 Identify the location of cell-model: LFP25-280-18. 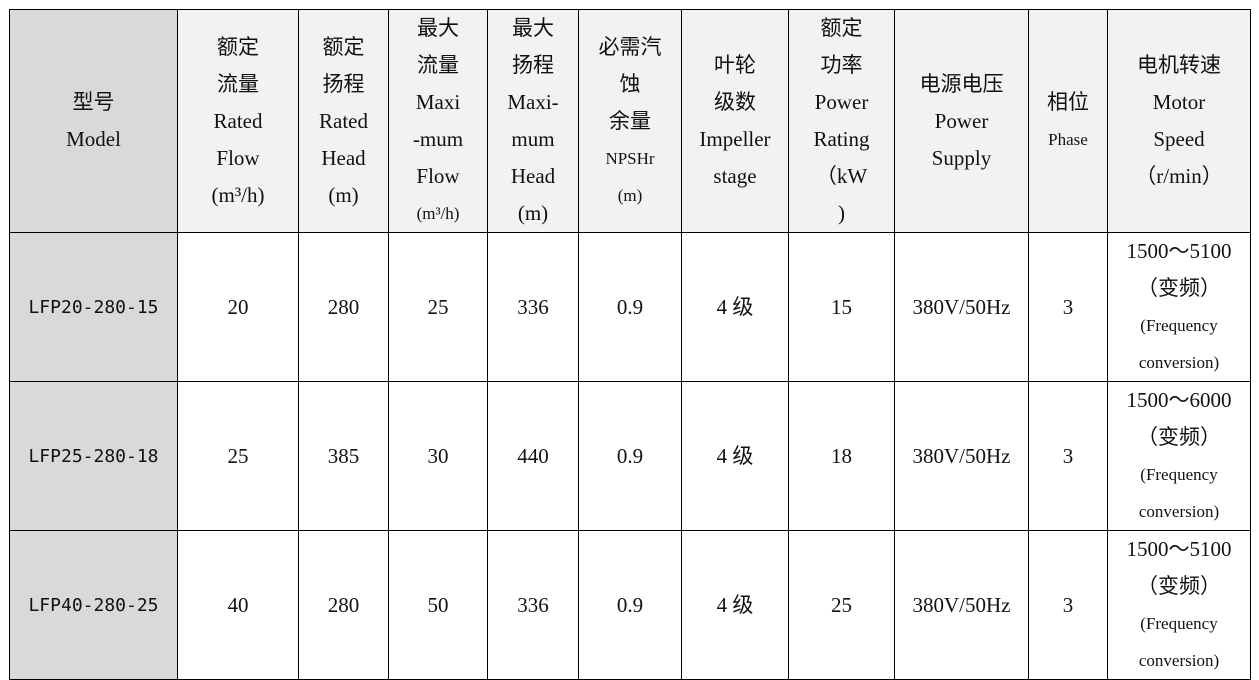
(93, 456).